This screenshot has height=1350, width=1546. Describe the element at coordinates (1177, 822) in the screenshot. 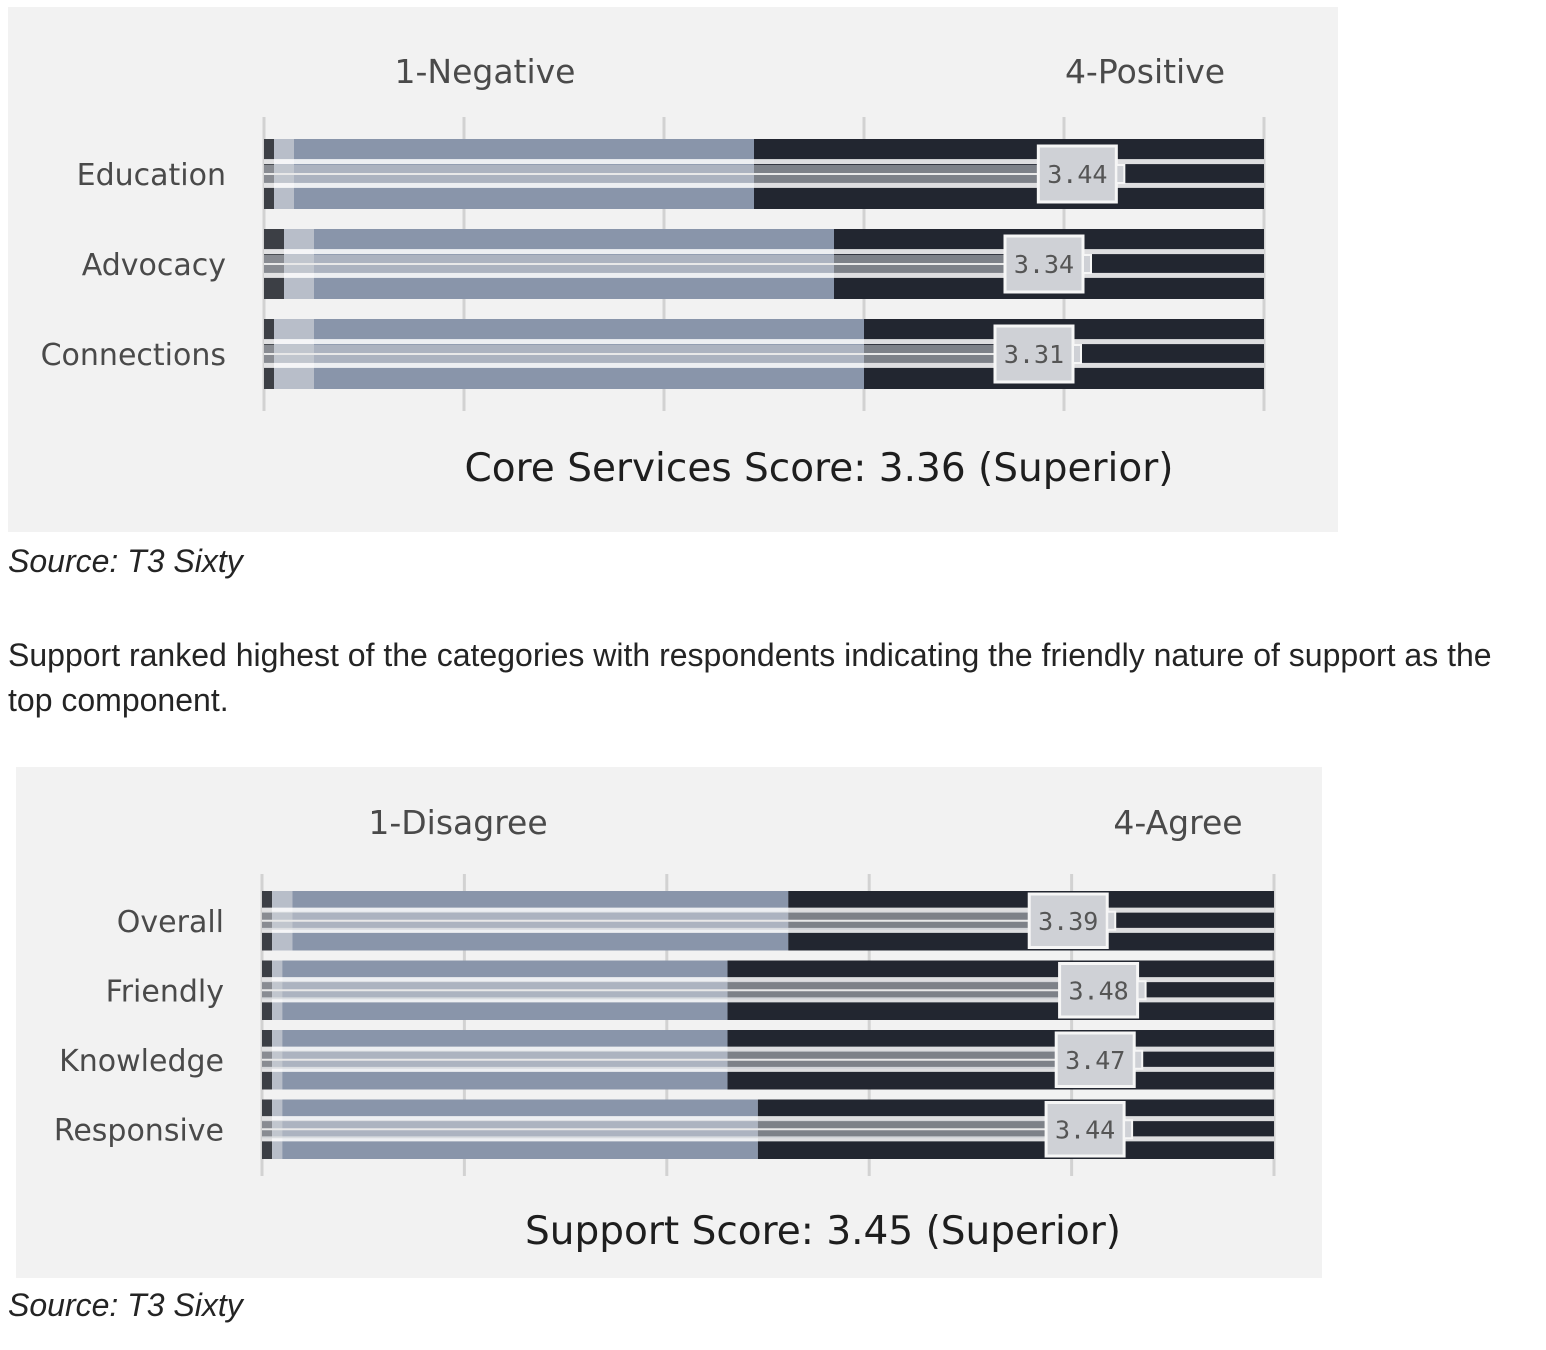

I see `scale-high-label: 4-Agree` at that location.